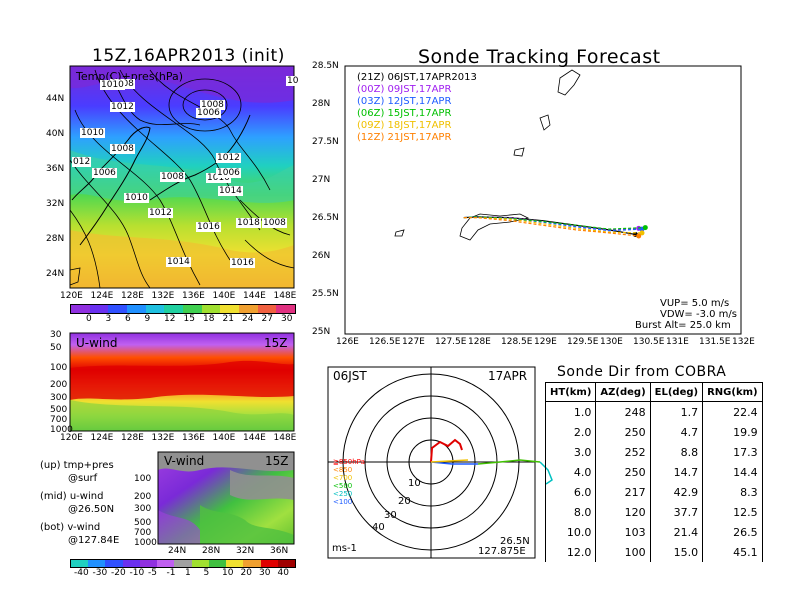 The height and width of the screenshot is (612, 792). What do you see at coordinates (152, 573) in the screenshot?
I see `wind-colorbar-tick: -5` at bounding box center [152, 573].